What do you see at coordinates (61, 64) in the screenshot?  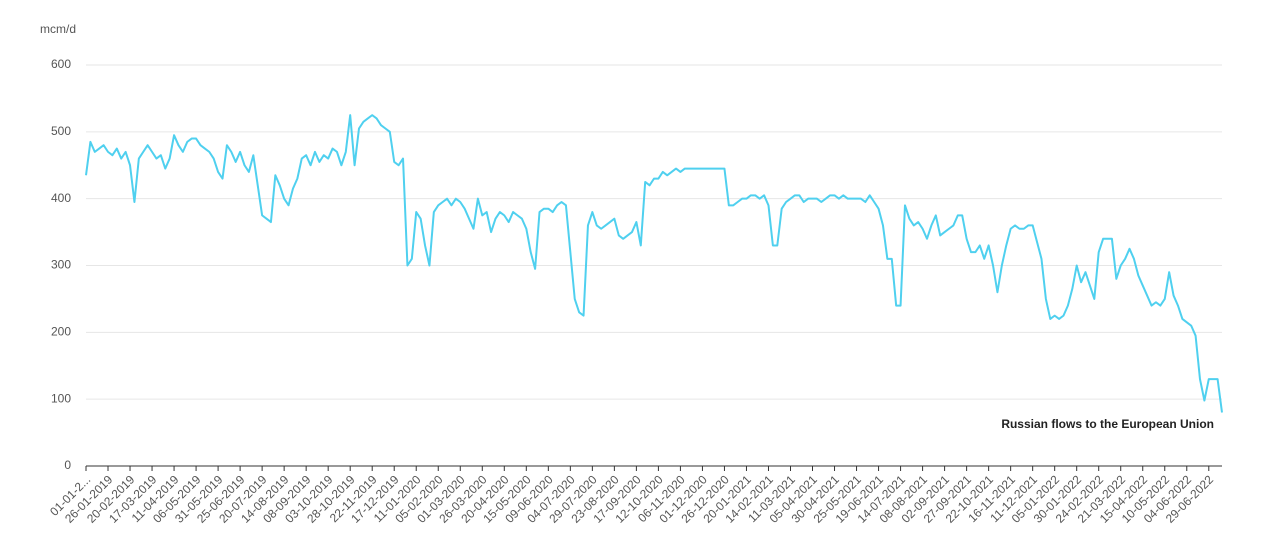 I see `y-tick-label: 600` at bounding box center [61, 64].